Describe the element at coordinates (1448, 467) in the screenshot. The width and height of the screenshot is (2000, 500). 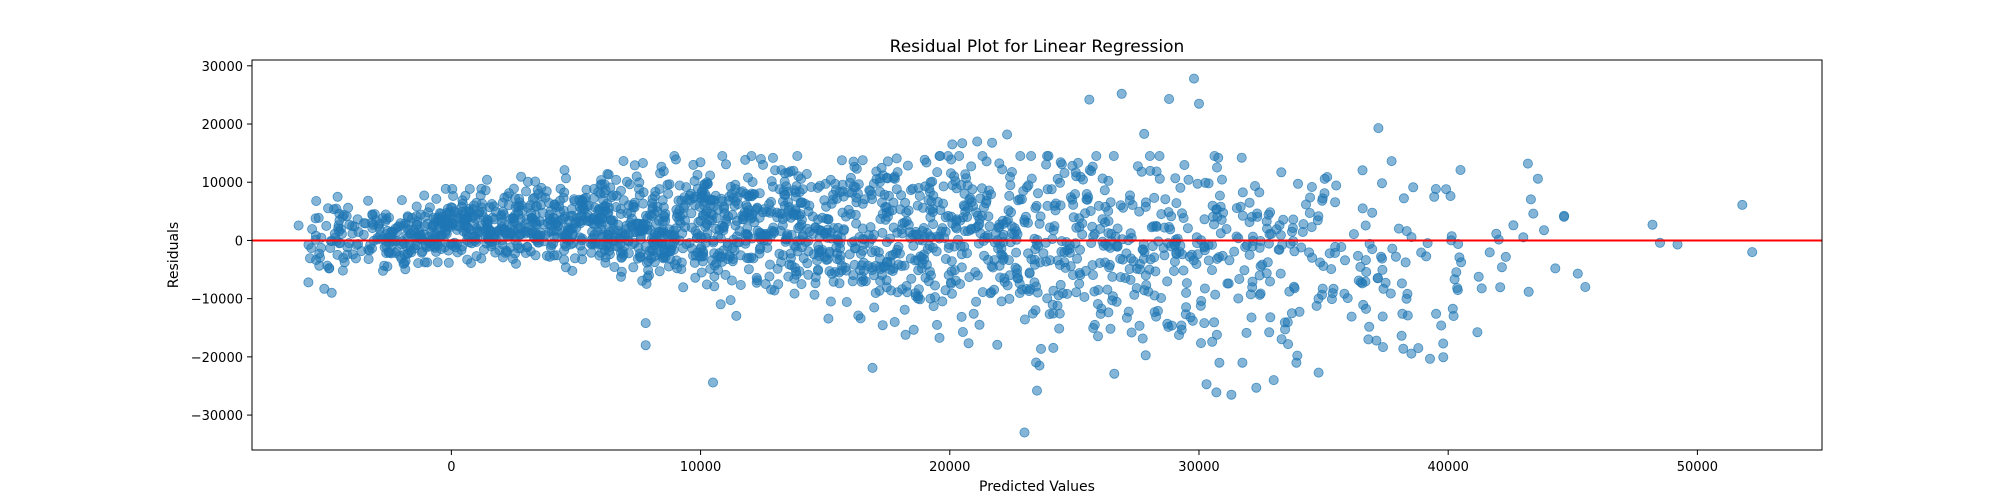
I see `x-tick-label: 40000` at that location.